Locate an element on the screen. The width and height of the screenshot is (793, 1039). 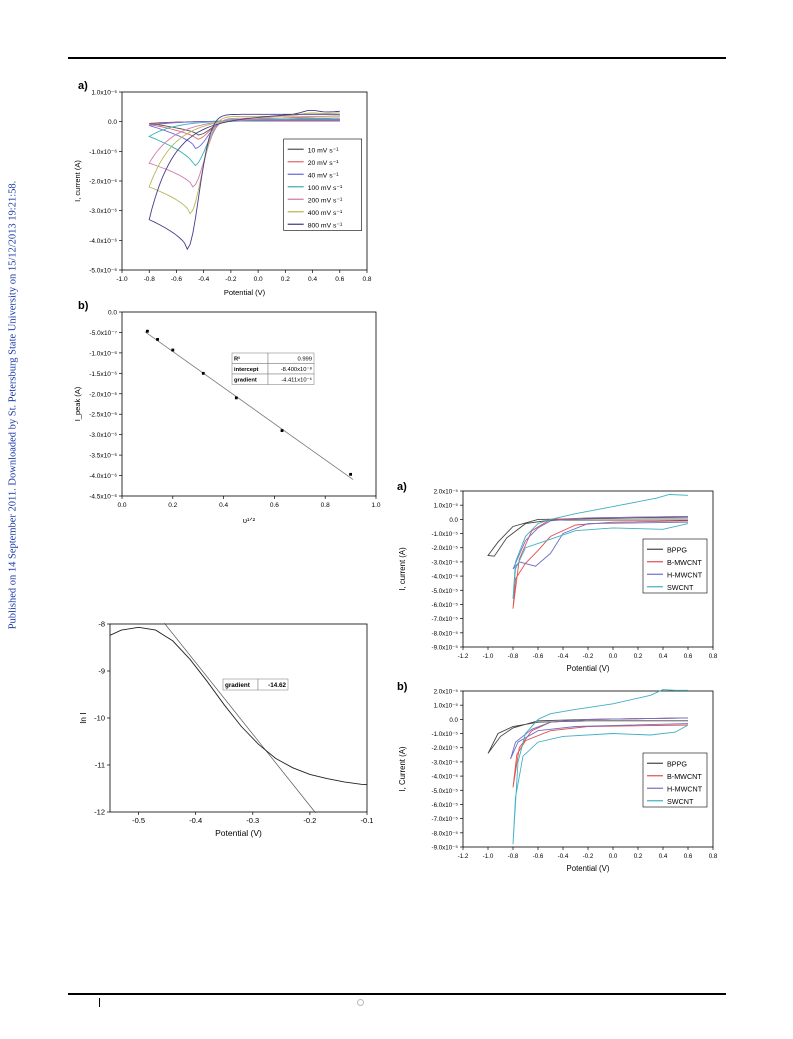
legend-label: 800 mV s⁻¹ is located at coordinates (325, 225).